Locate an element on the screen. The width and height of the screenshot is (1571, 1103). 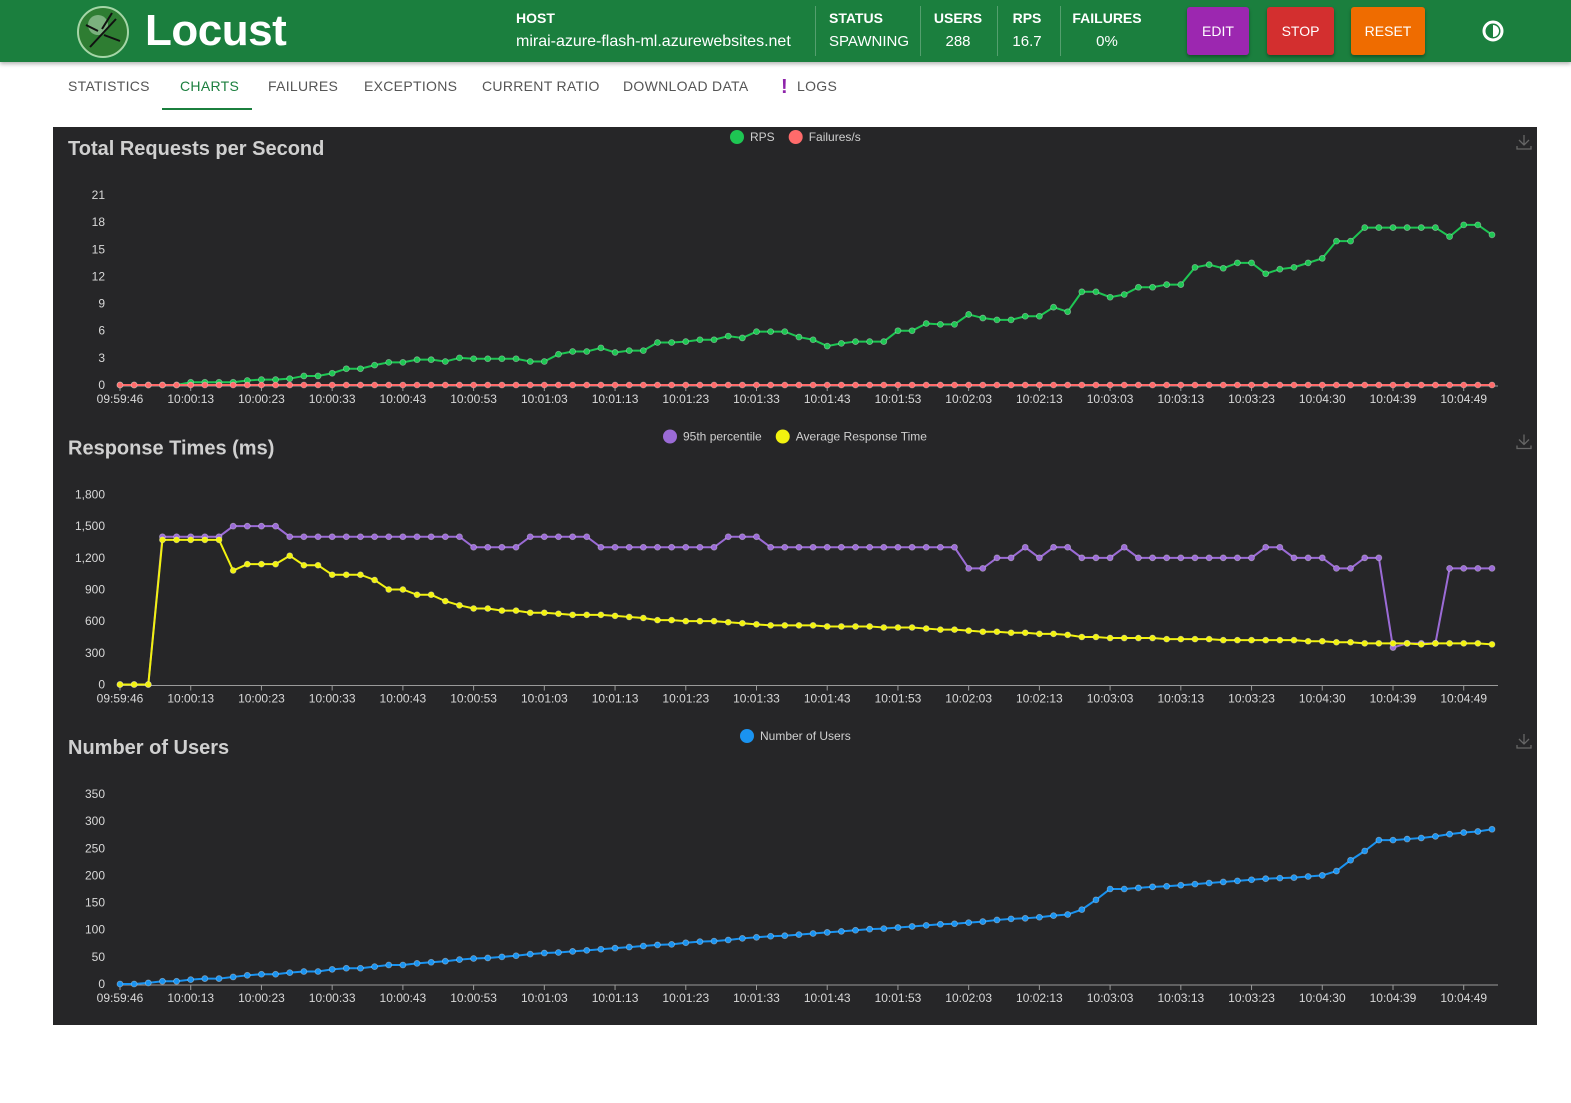
tab: LOGS is located at coordinates (817, 86).